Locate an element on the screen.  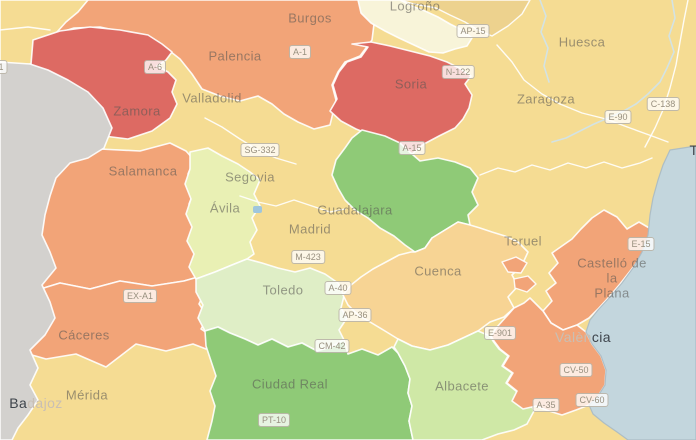
sea is located at coordinates (640, 292).